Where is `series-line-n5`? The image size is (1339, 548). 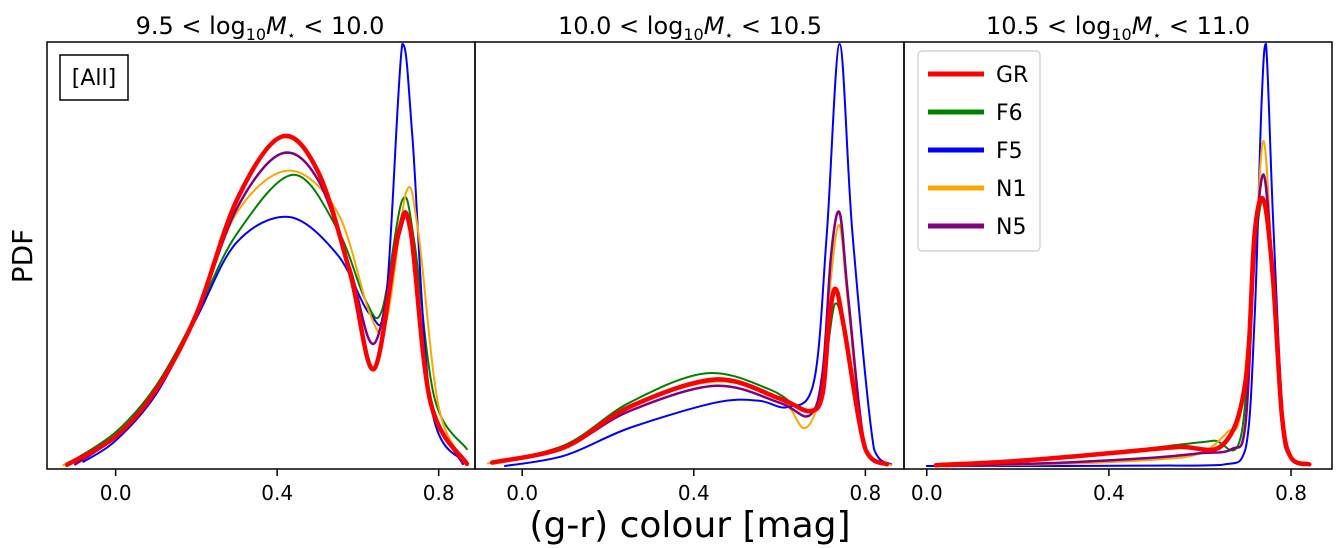 series-line-n5 is located at coordinates (689, 338).